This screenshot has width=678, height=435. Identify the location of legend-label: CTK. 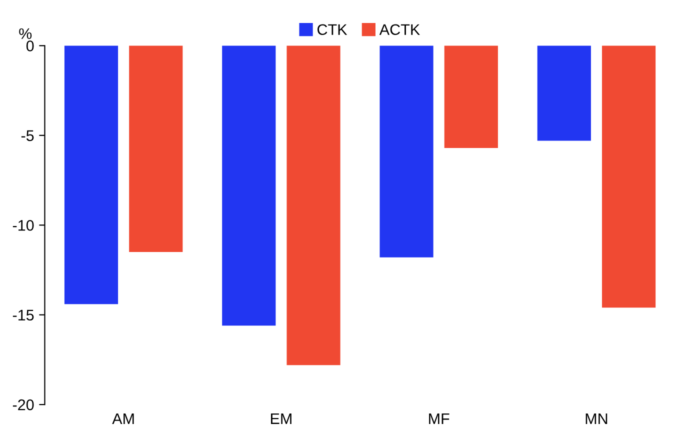
(333, 30).